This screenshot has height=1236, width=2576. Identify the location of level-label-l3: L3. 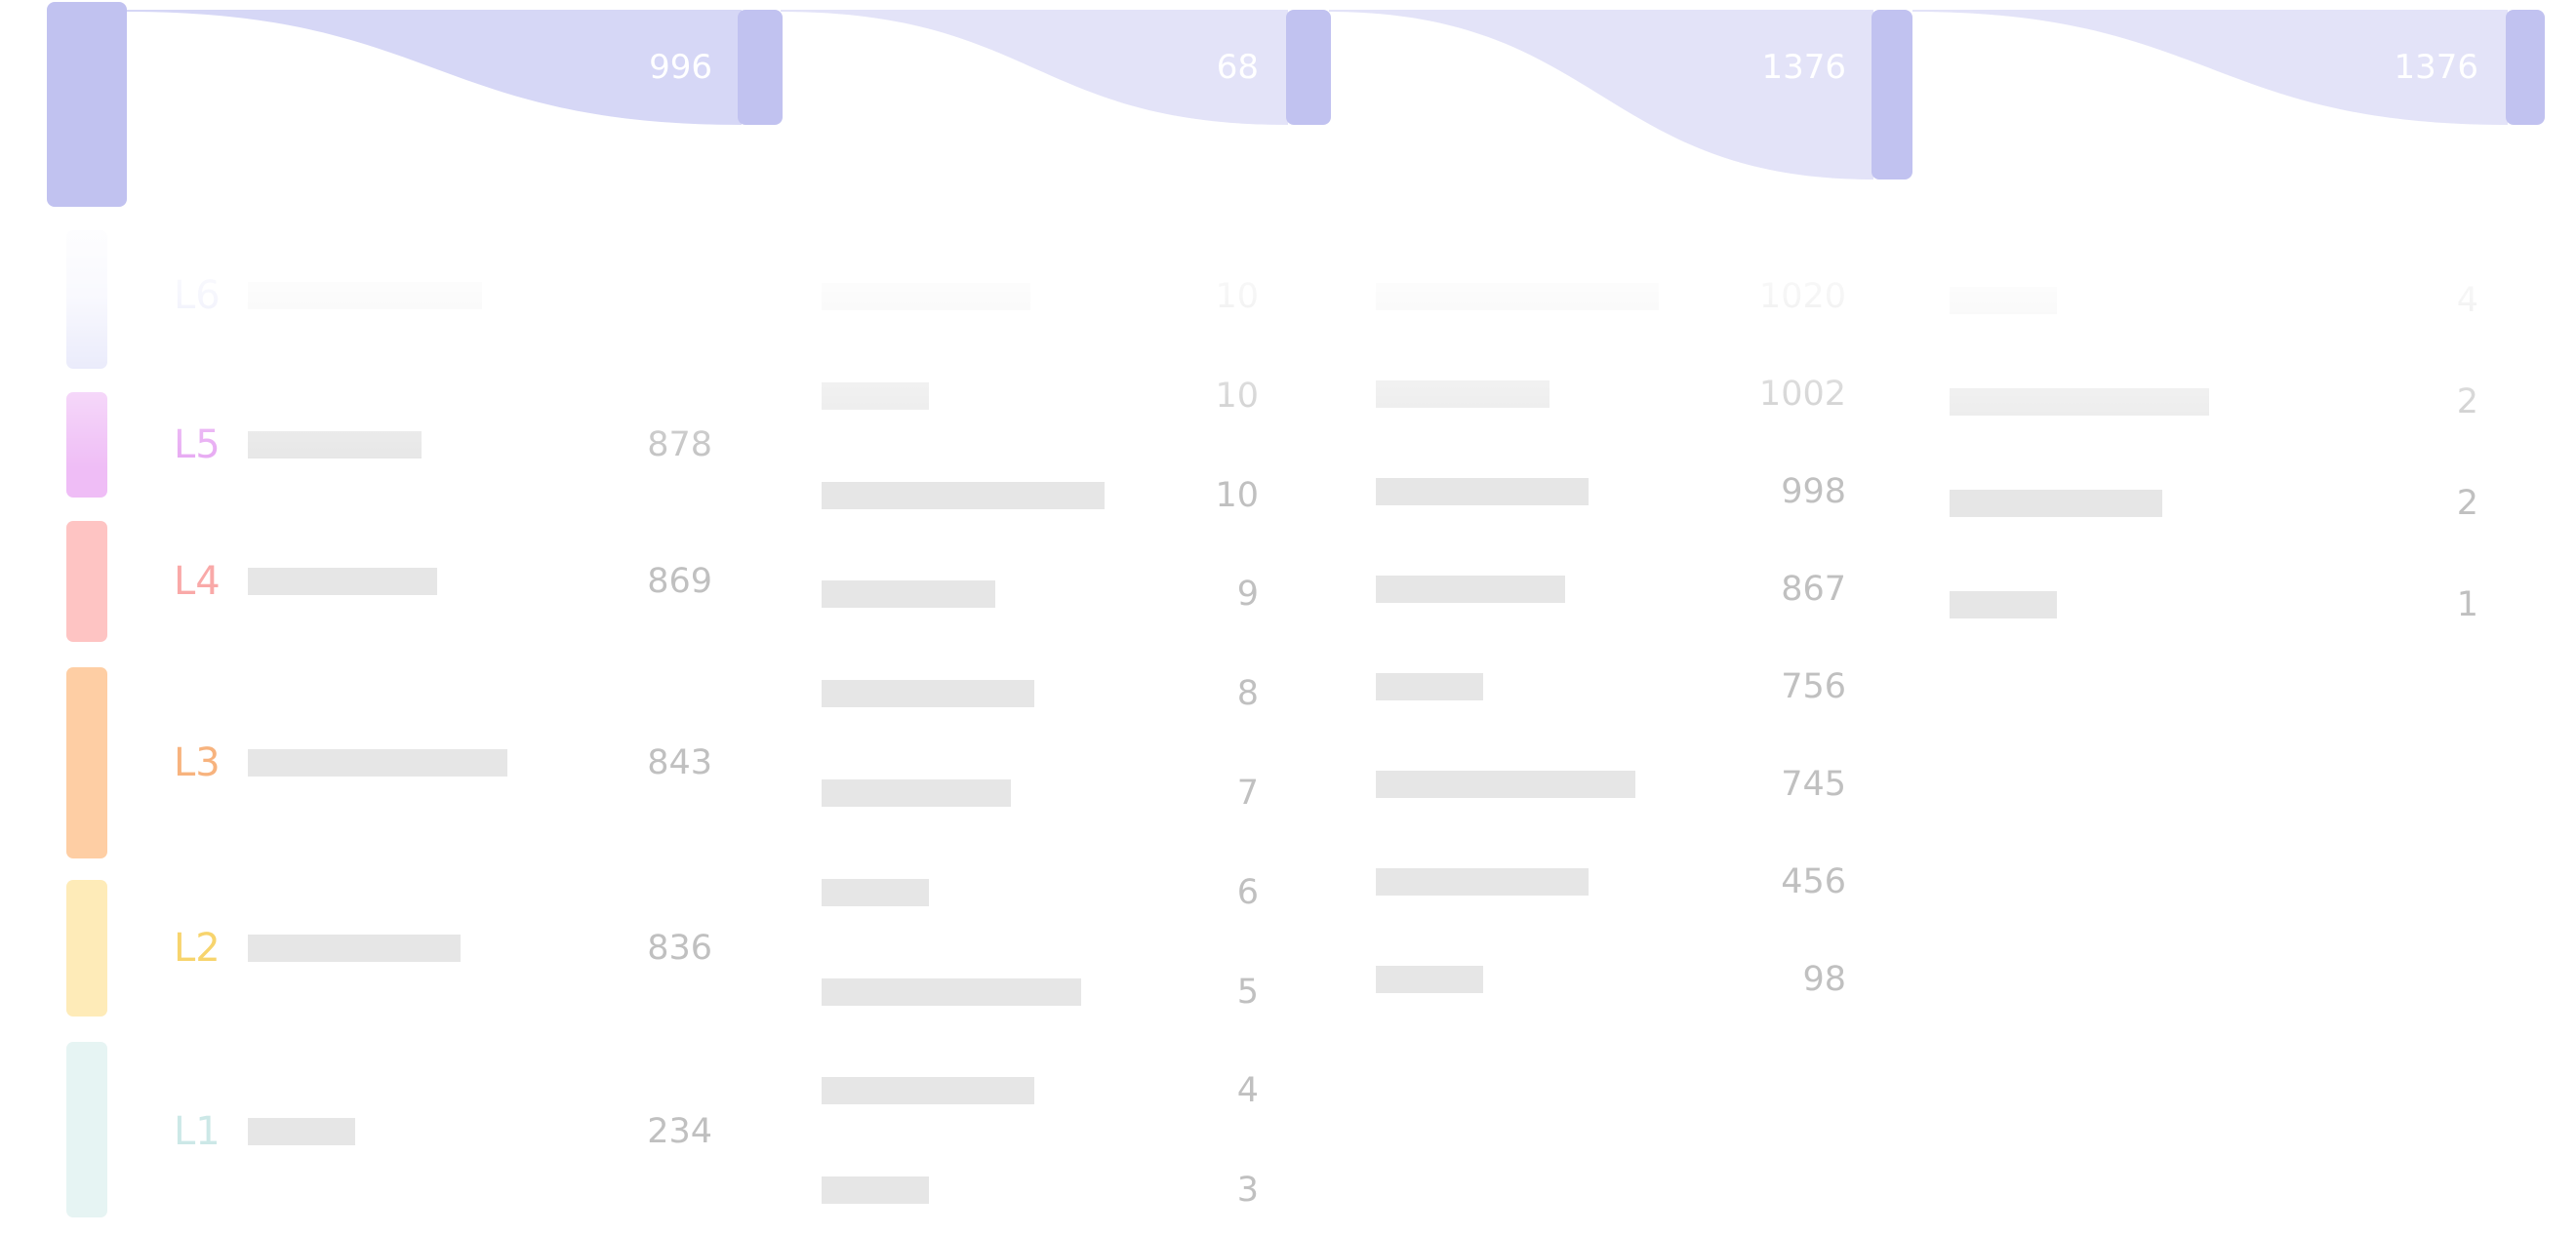
(197, 762).